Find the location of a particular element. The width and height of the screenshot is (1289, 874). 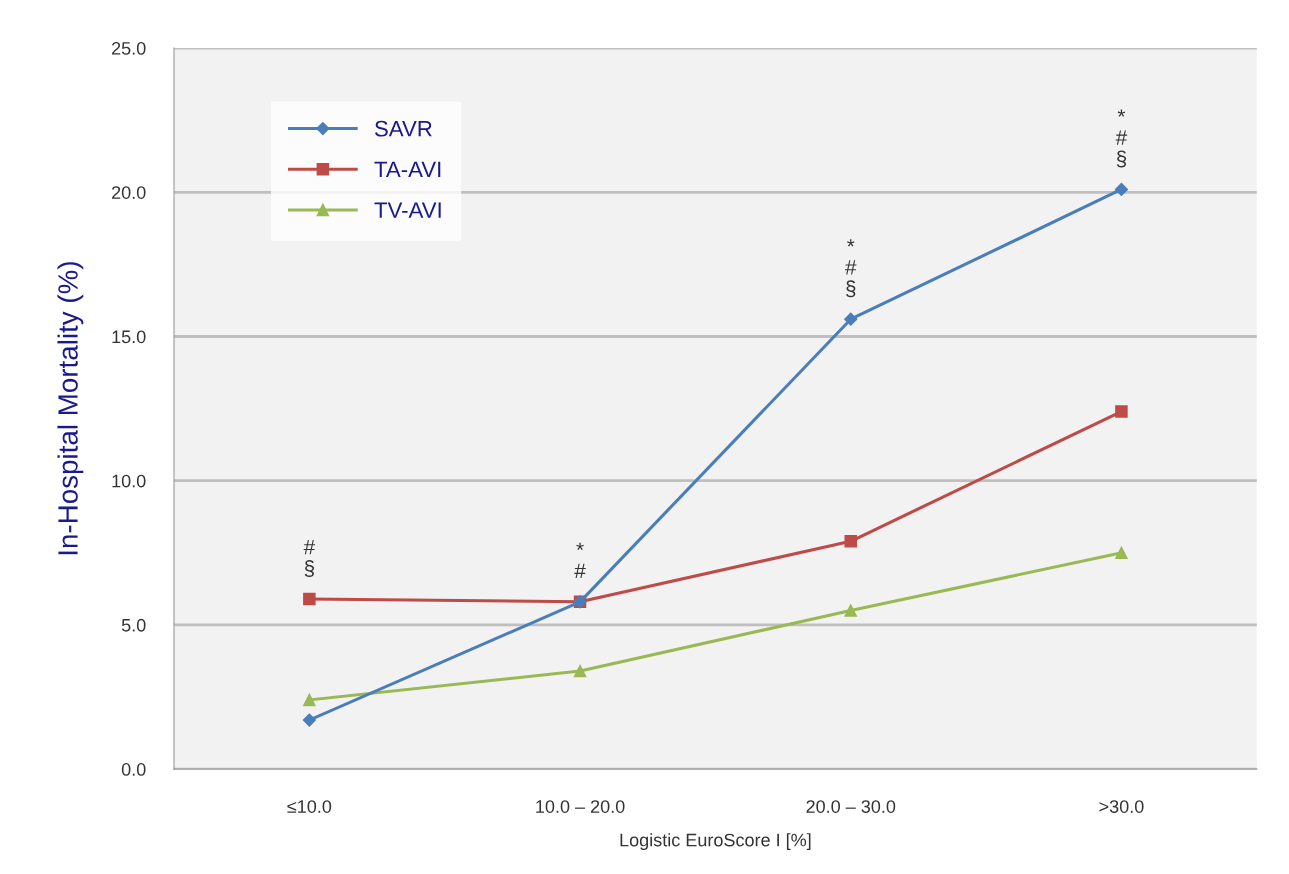

annotation: # § is located at coordinates (309, 558).